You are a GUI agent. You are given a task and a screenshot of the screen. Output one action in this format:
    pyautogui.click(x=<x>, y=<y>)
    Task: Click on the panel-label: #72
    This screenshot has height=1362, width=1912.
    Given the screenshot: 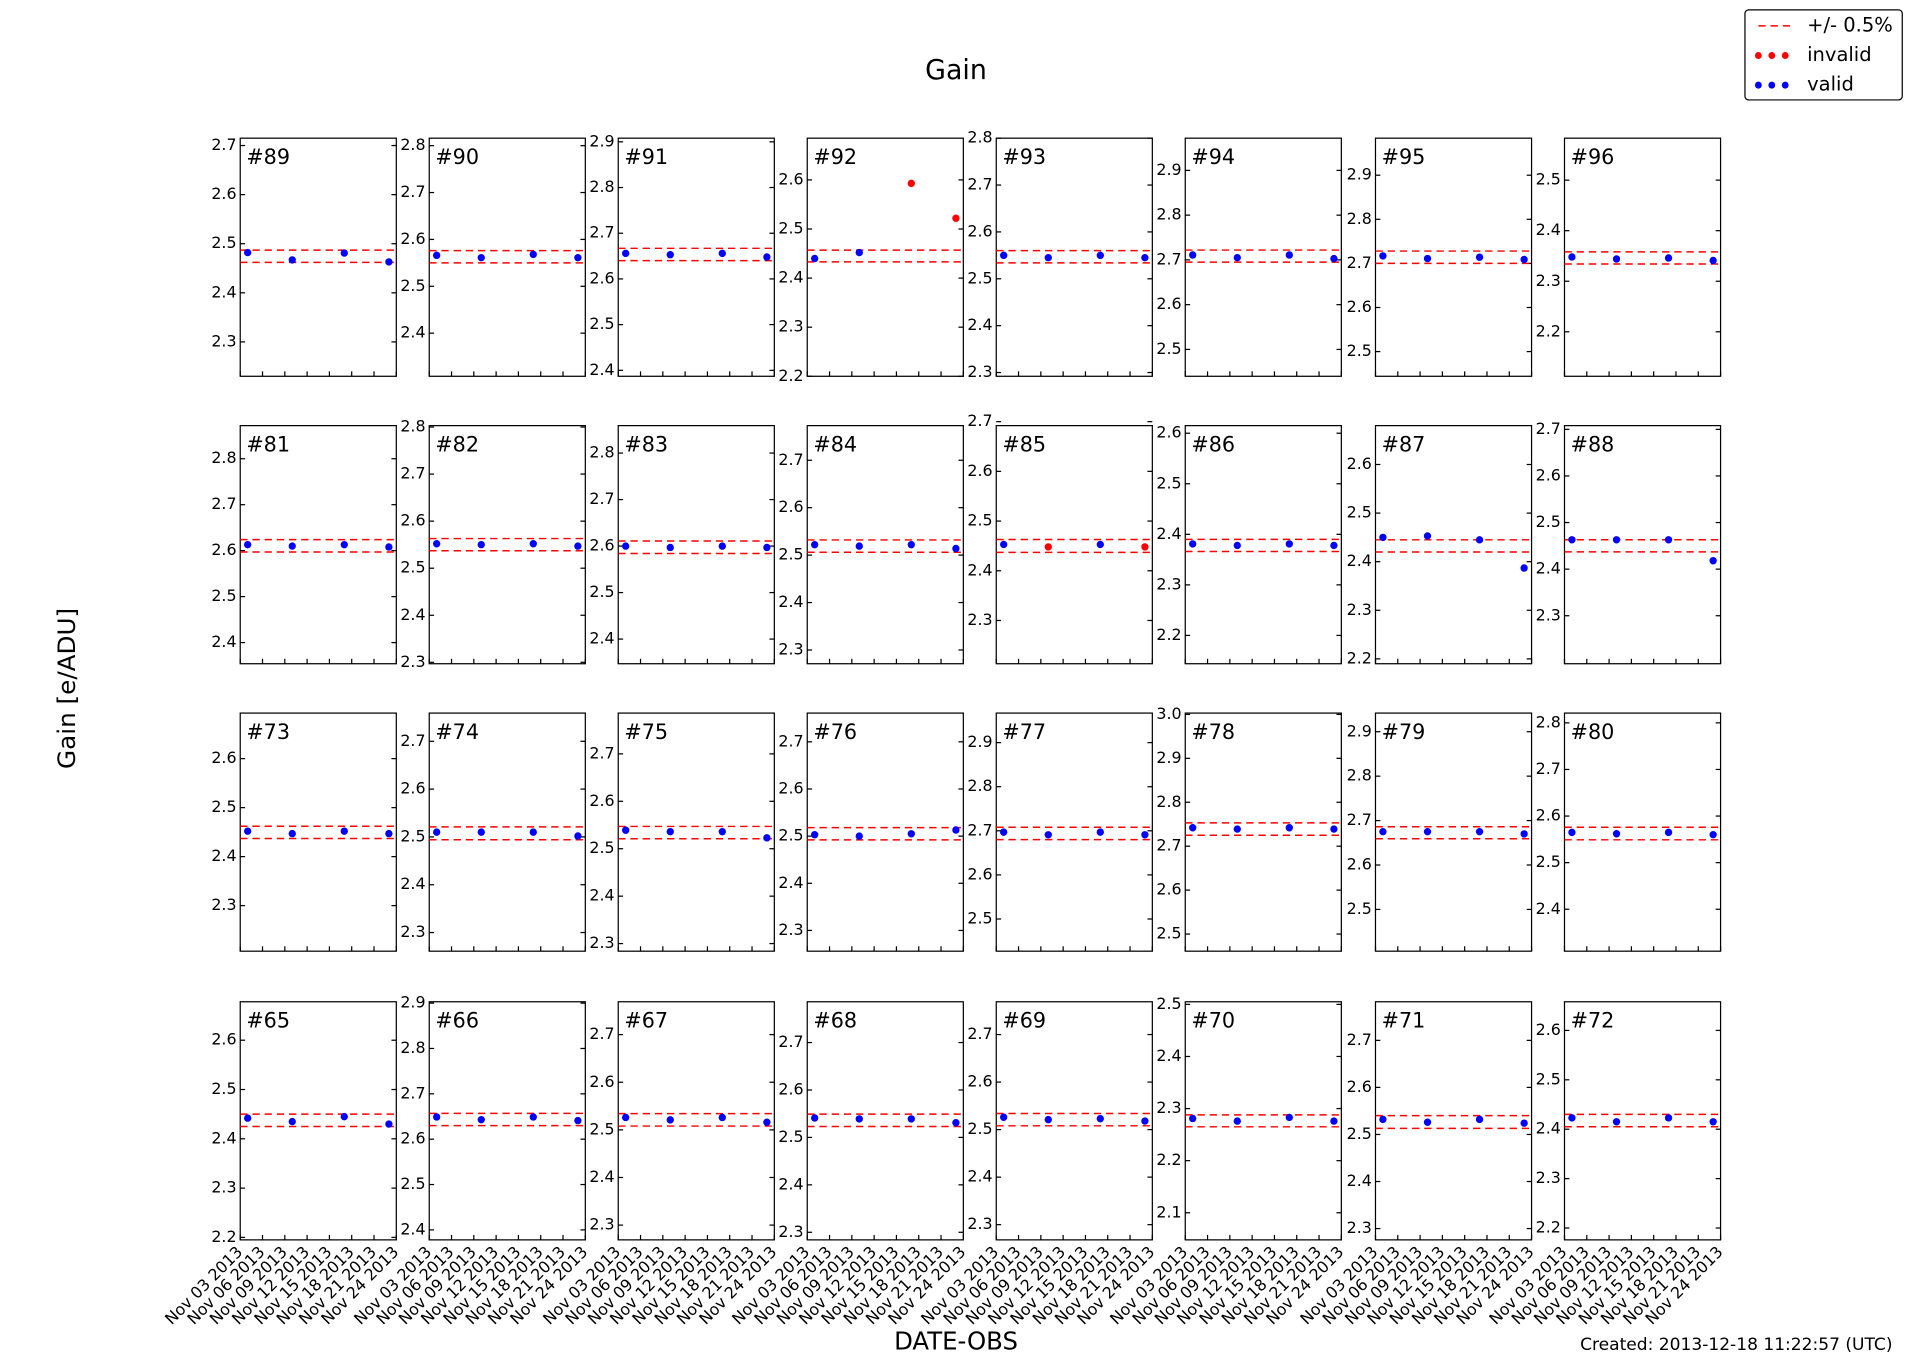 What is the action you would take?
    pyautogui.click(x=1593, y=1020)
    